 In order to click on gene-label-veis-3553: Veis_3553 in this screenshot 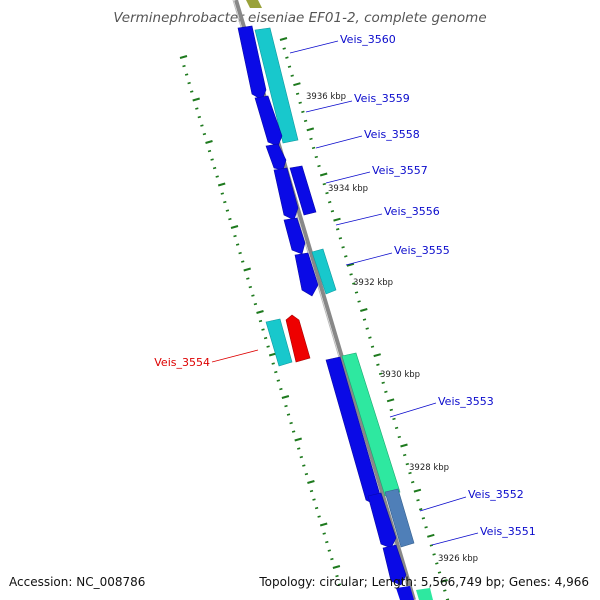, I will do `click(466, 401)`.